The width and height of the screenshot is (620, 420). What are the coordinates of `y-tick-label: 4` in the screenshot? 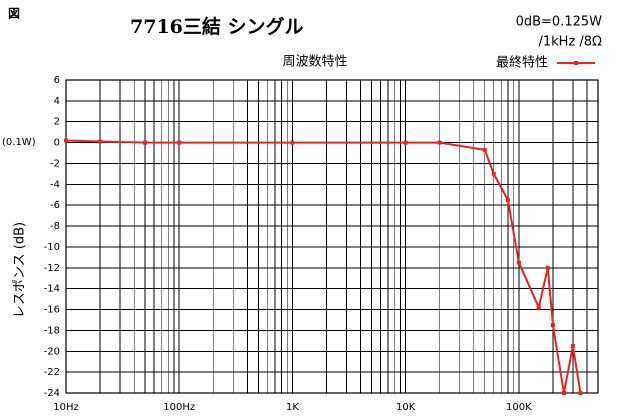 It's located at (57, 101).